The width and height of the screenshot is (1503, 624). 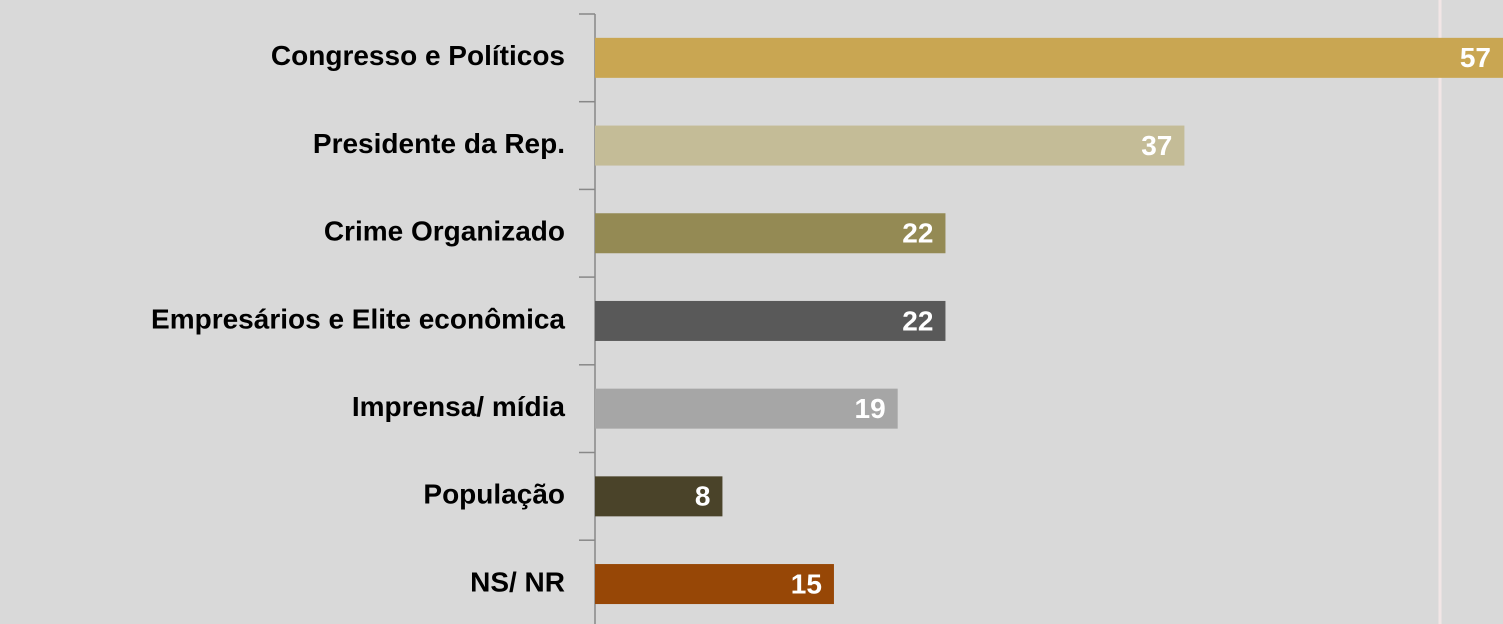 I want to click on category-label: Crime Organizado, so click(x=444, y=231).